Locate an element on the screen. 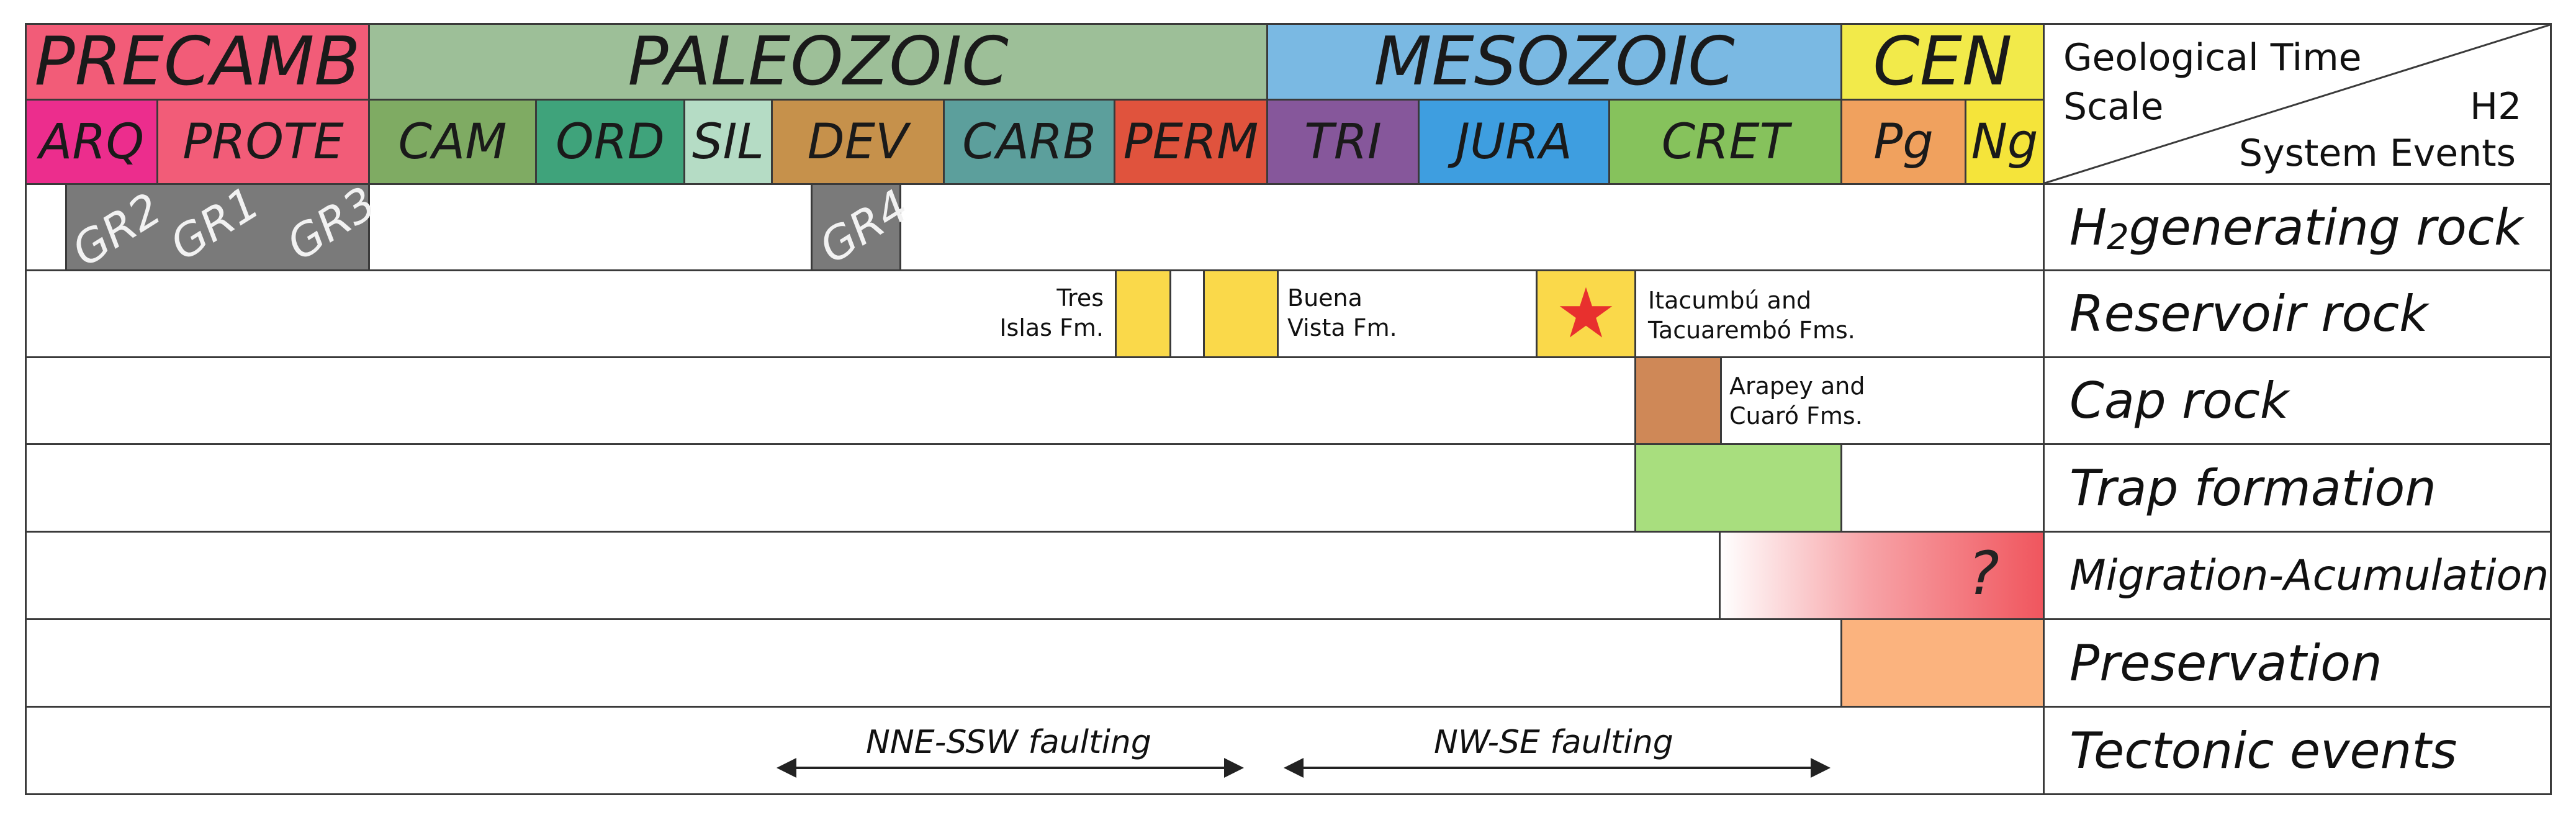 The width and height of the screenshot is (2576, 820). note-tres-line1: Tres is located at coordinates (1080, 298).